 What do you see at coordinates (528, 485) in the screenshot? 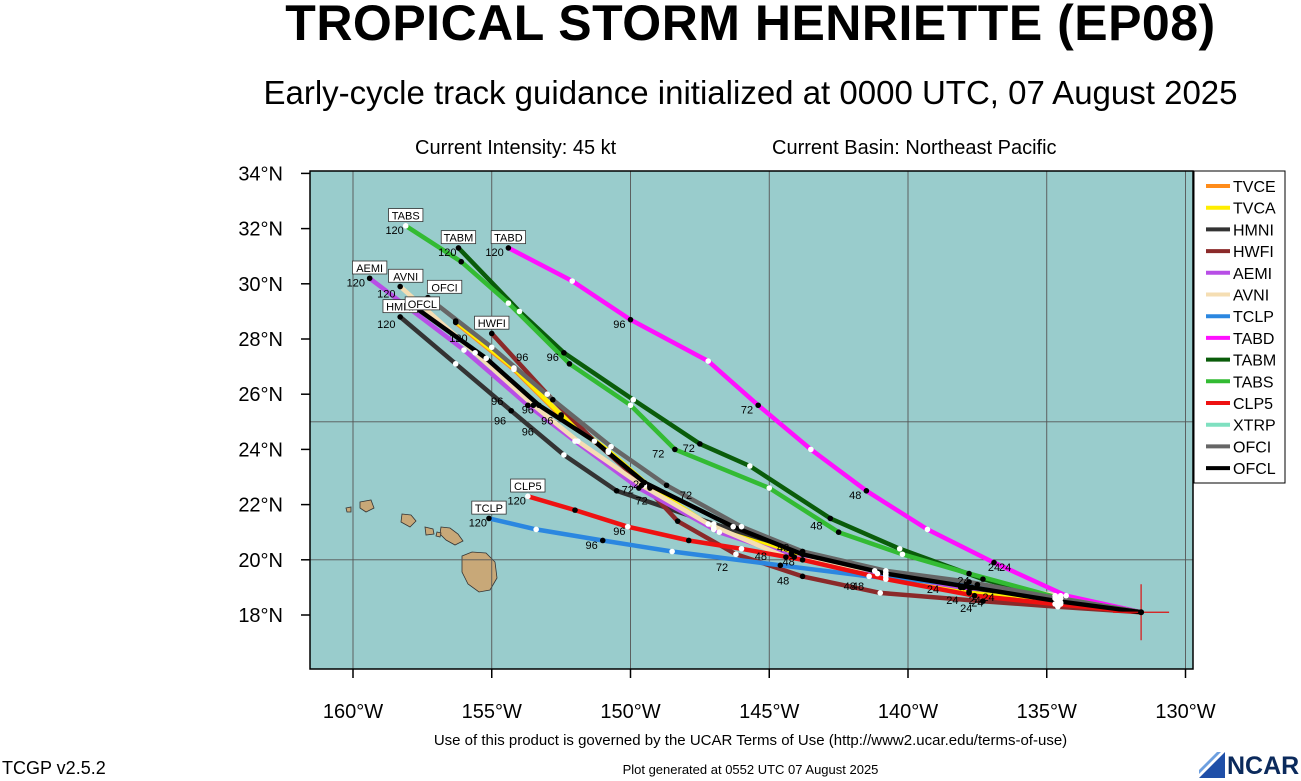
I see `model-box-clp5` at bounding box center [528, 485].